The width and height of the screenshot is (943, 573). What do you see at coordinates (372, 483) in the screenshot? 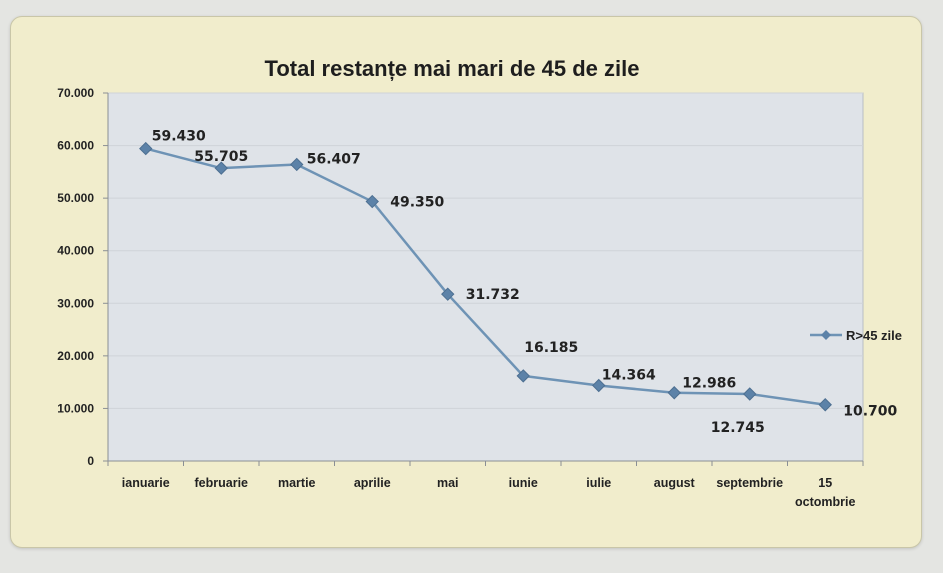
I see `x-tick-label: aprilie` at bounding box center [372, 483].